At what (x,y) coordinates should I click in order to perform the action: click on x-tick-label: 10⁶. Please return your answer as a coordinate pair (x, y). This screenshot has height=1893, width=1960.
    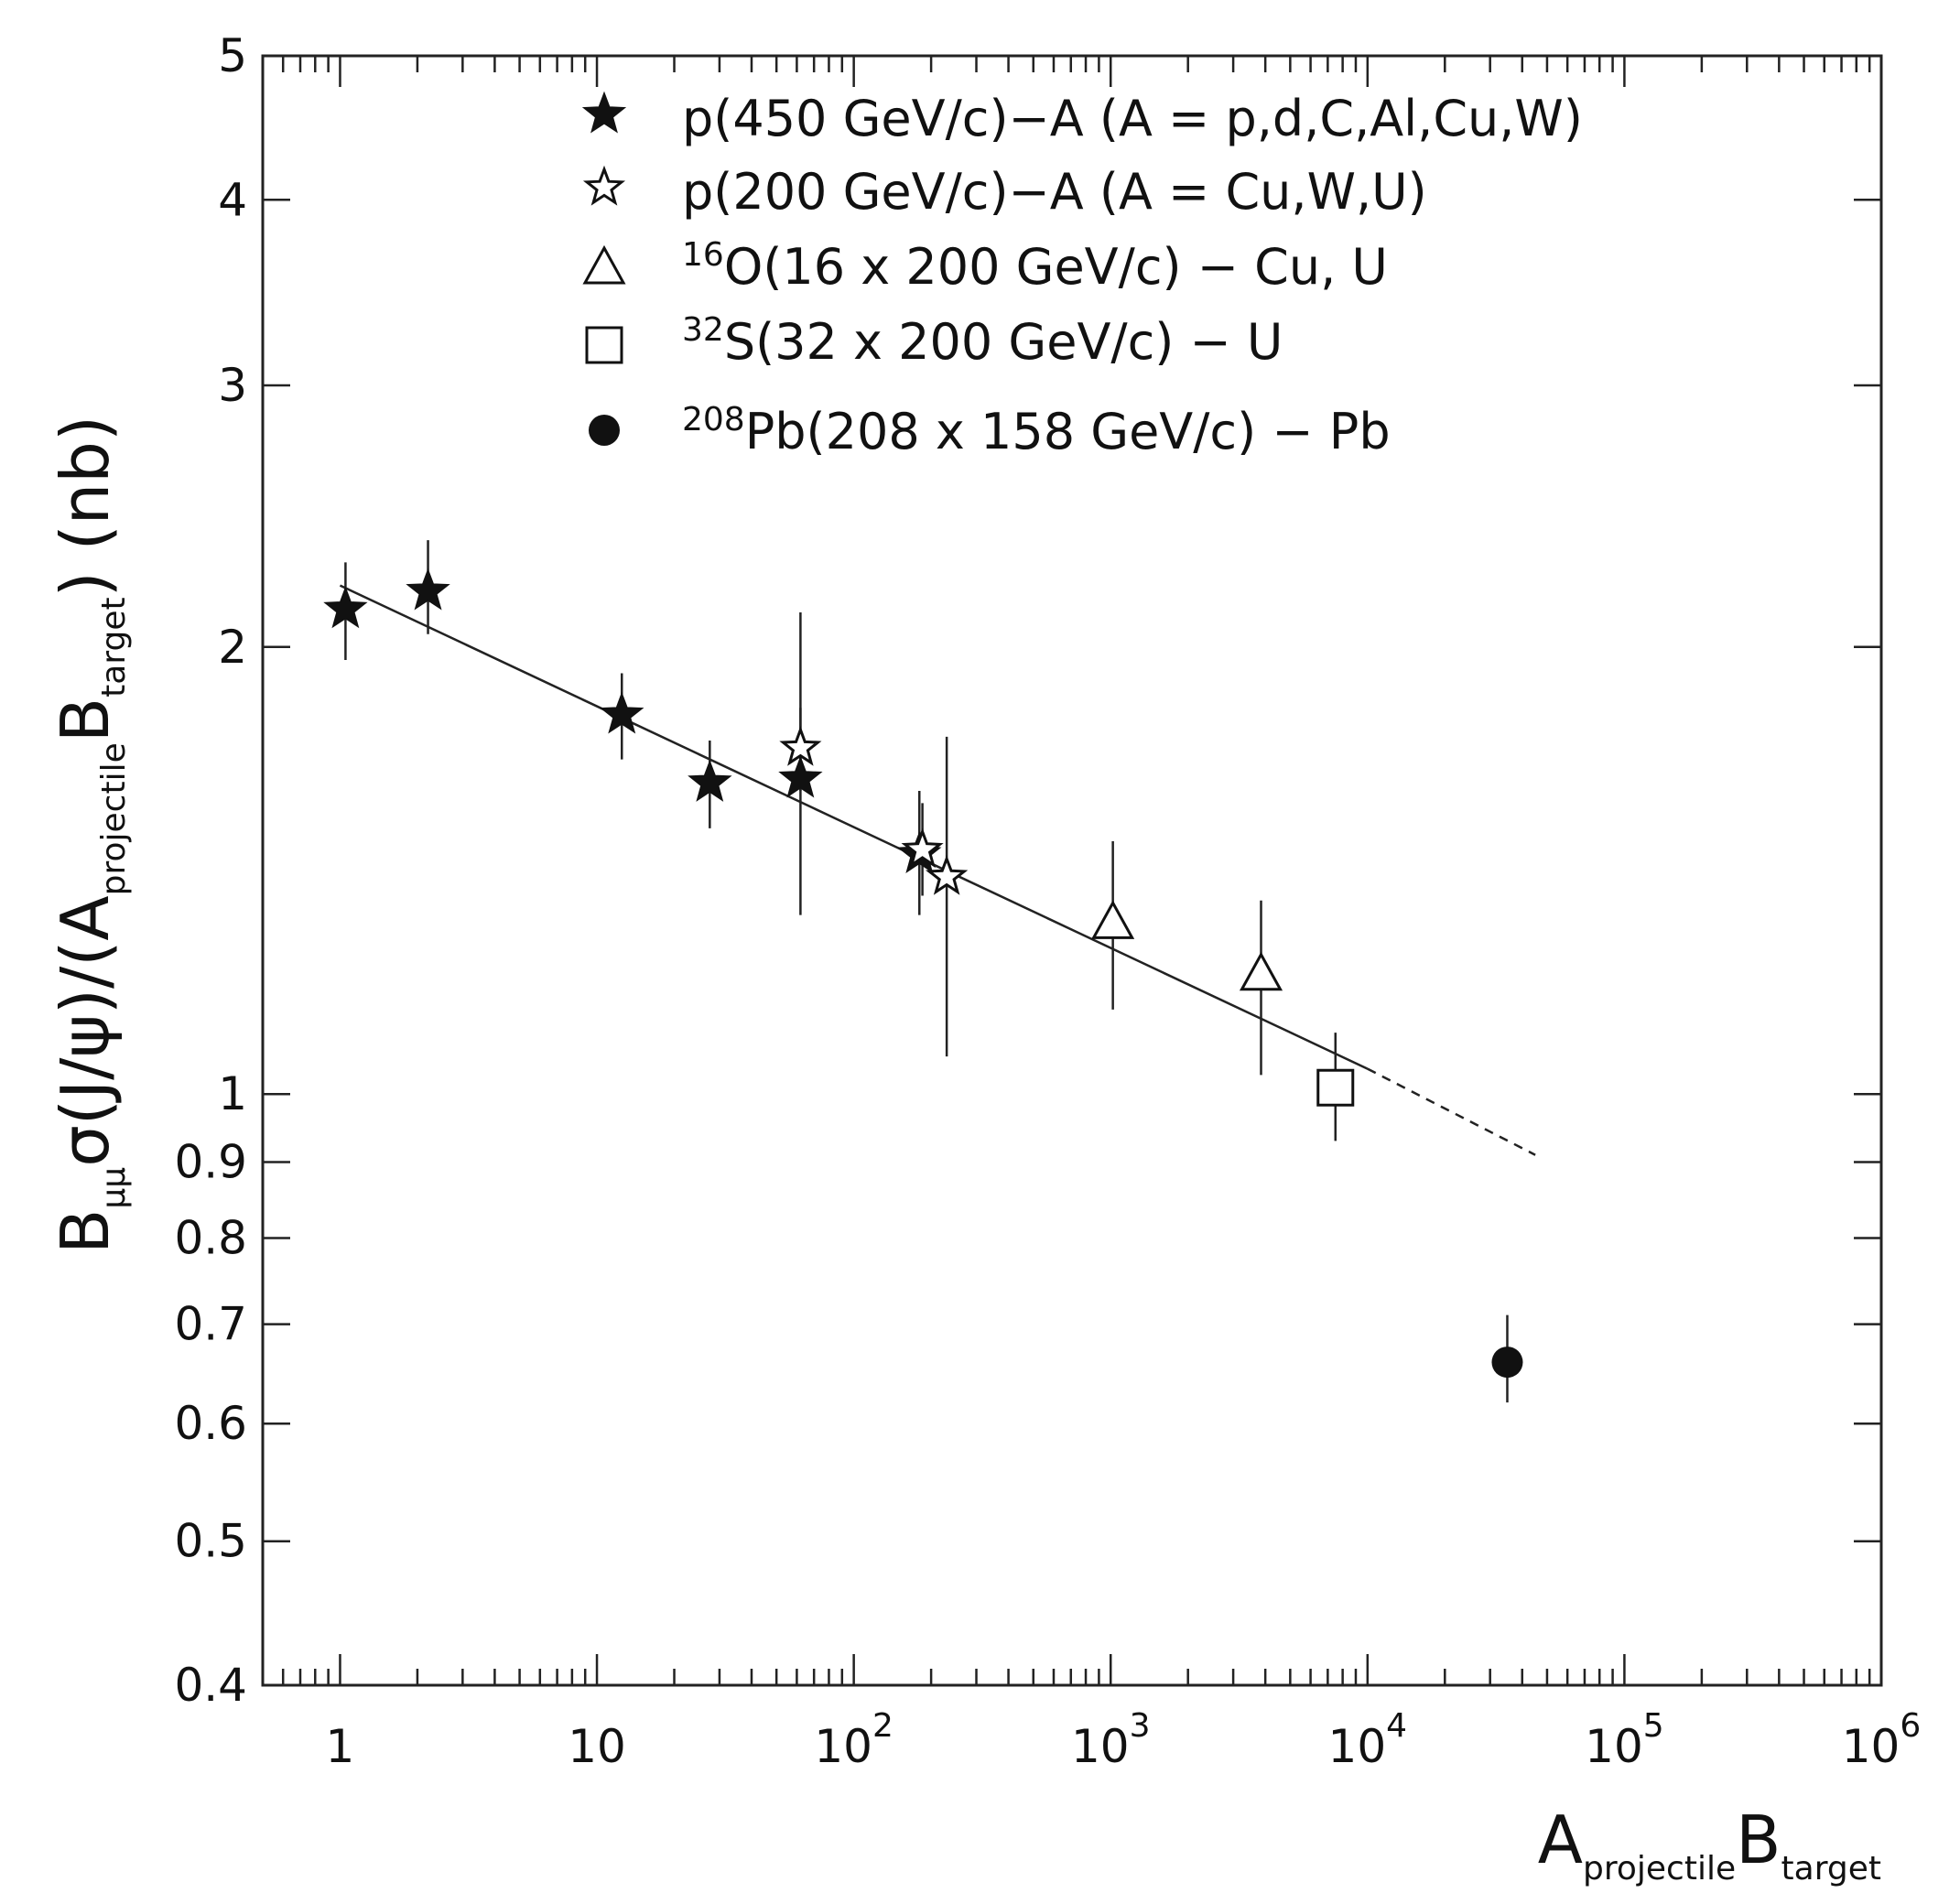
    Looking at the image, I should click on (1882, 1740).